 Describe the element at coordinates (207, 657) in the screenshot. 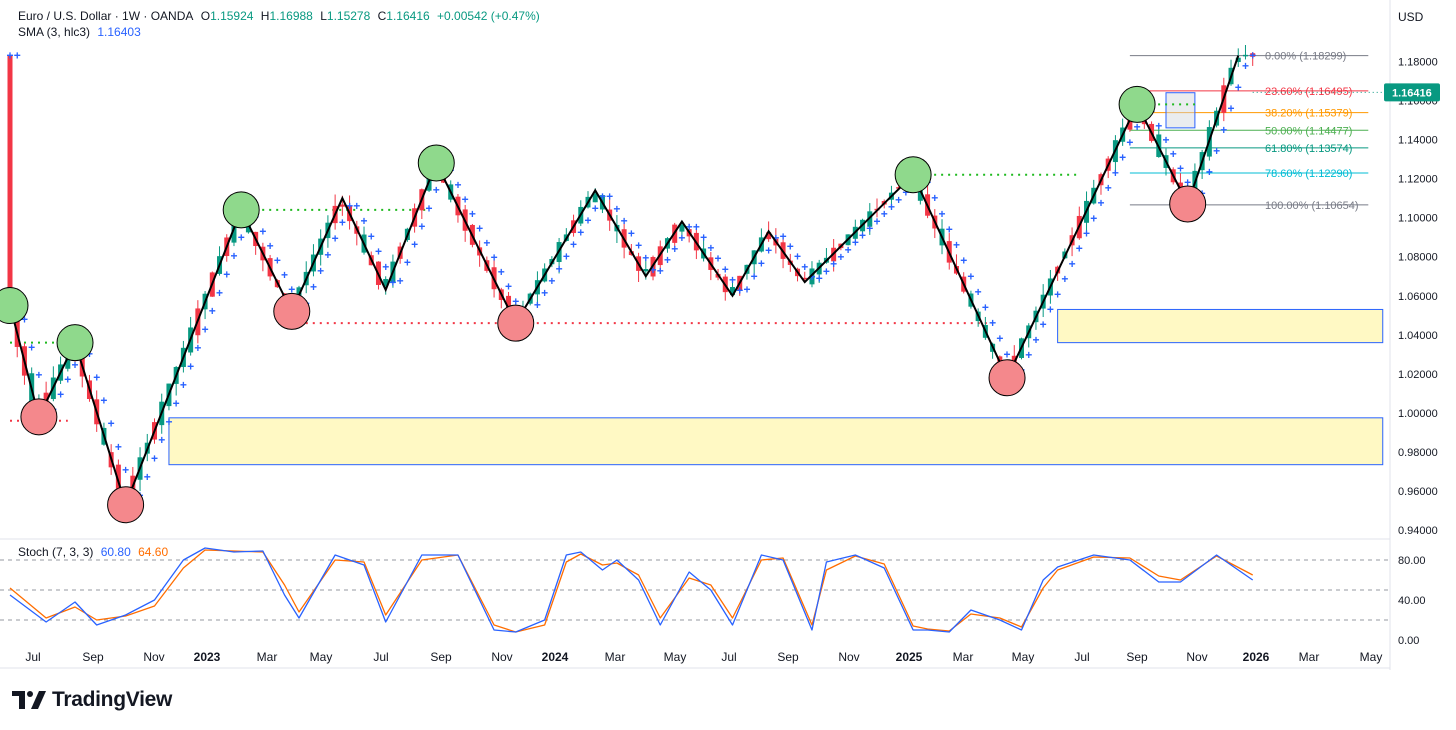

I see `time-axis-label: 2023` at that location.